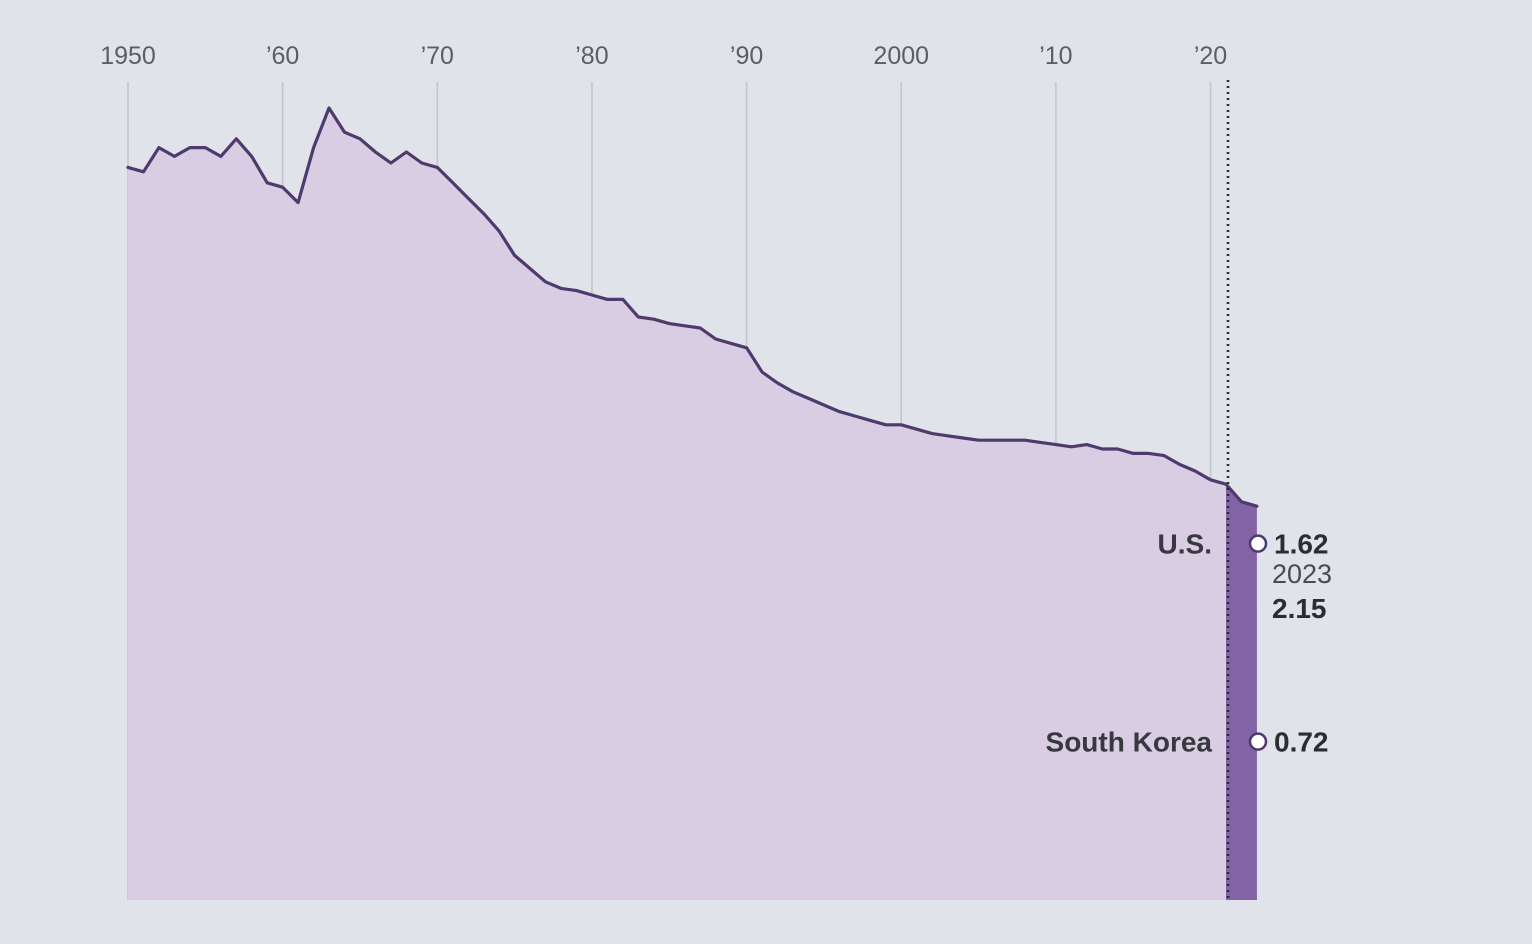 The width and height of the screenshot is (1532, 944). Describe the element at coordinates (282, 56) in the screenshot. I see `x-tick-label-1960: ’60` at that location.